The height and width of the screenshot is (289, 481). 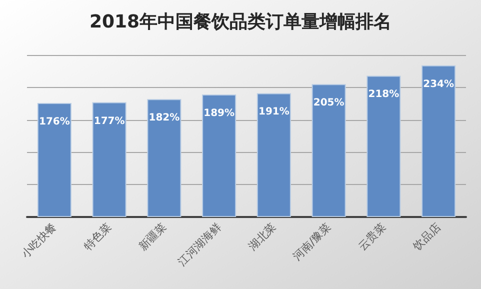 What do you see at coordinates (97, 236) in the screenshot?
I see `x-tick-label: 特色菜` at bounding box center [97, 236].